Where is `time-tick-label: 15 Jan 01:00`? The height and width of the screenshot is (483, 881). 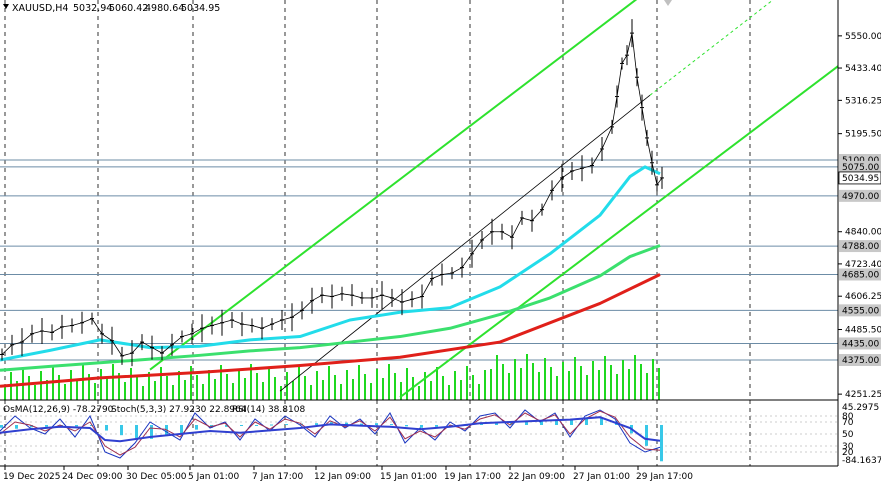
time-tick-label: 15 Jan 01:00 is located at coordinates (408, 477).